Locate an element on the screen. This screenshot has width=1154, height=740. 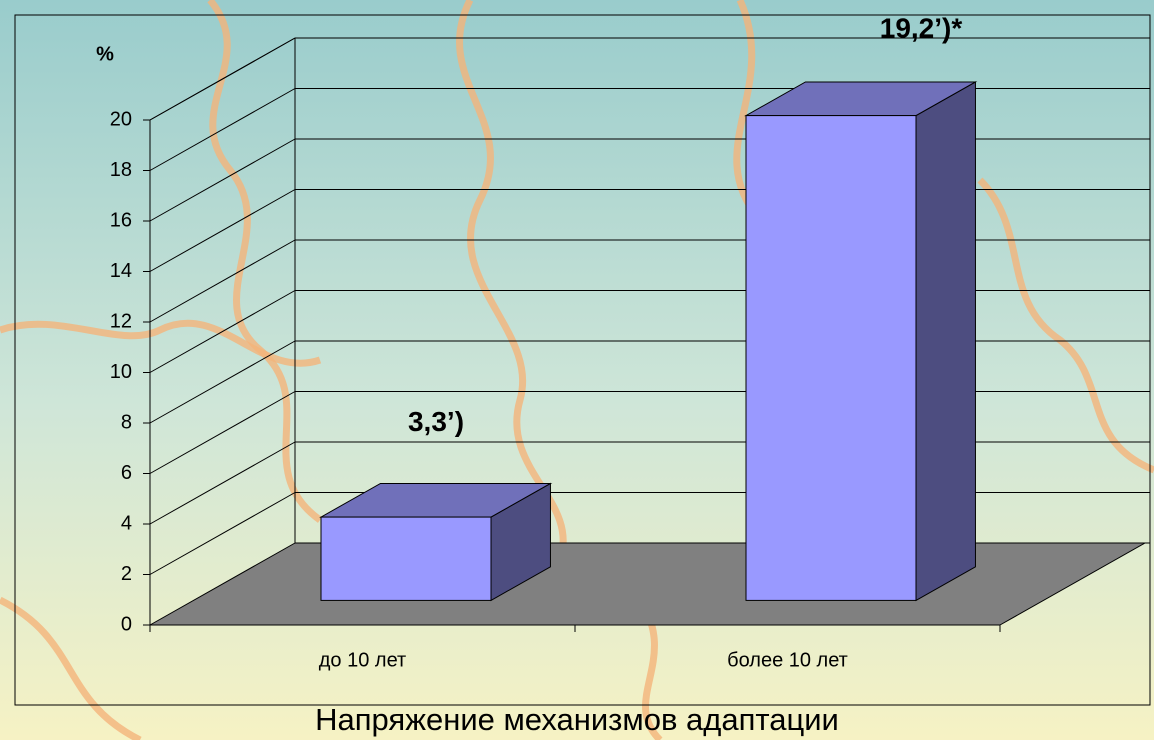
y-tick-label: 8 is located at coordinates (126, 422).